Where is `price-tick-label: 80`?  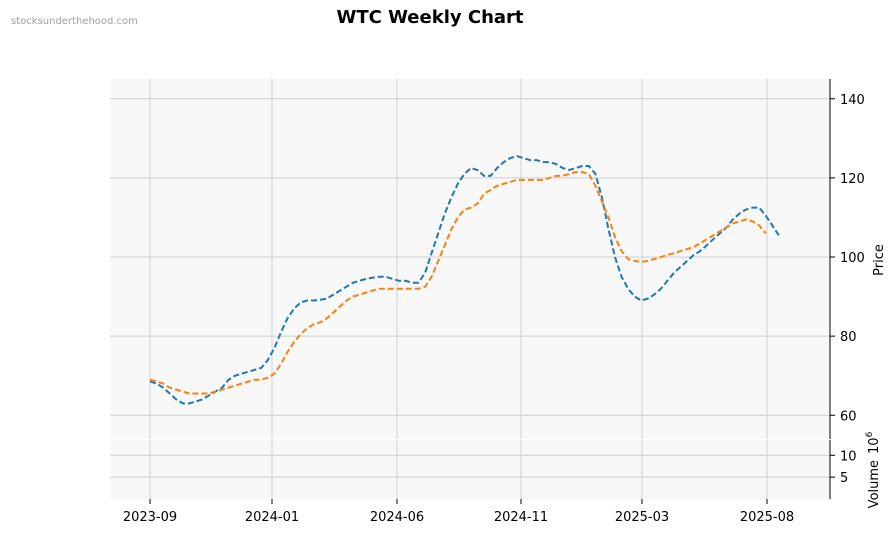
price-tick-label: 80 is located at coordinates (848, 337).